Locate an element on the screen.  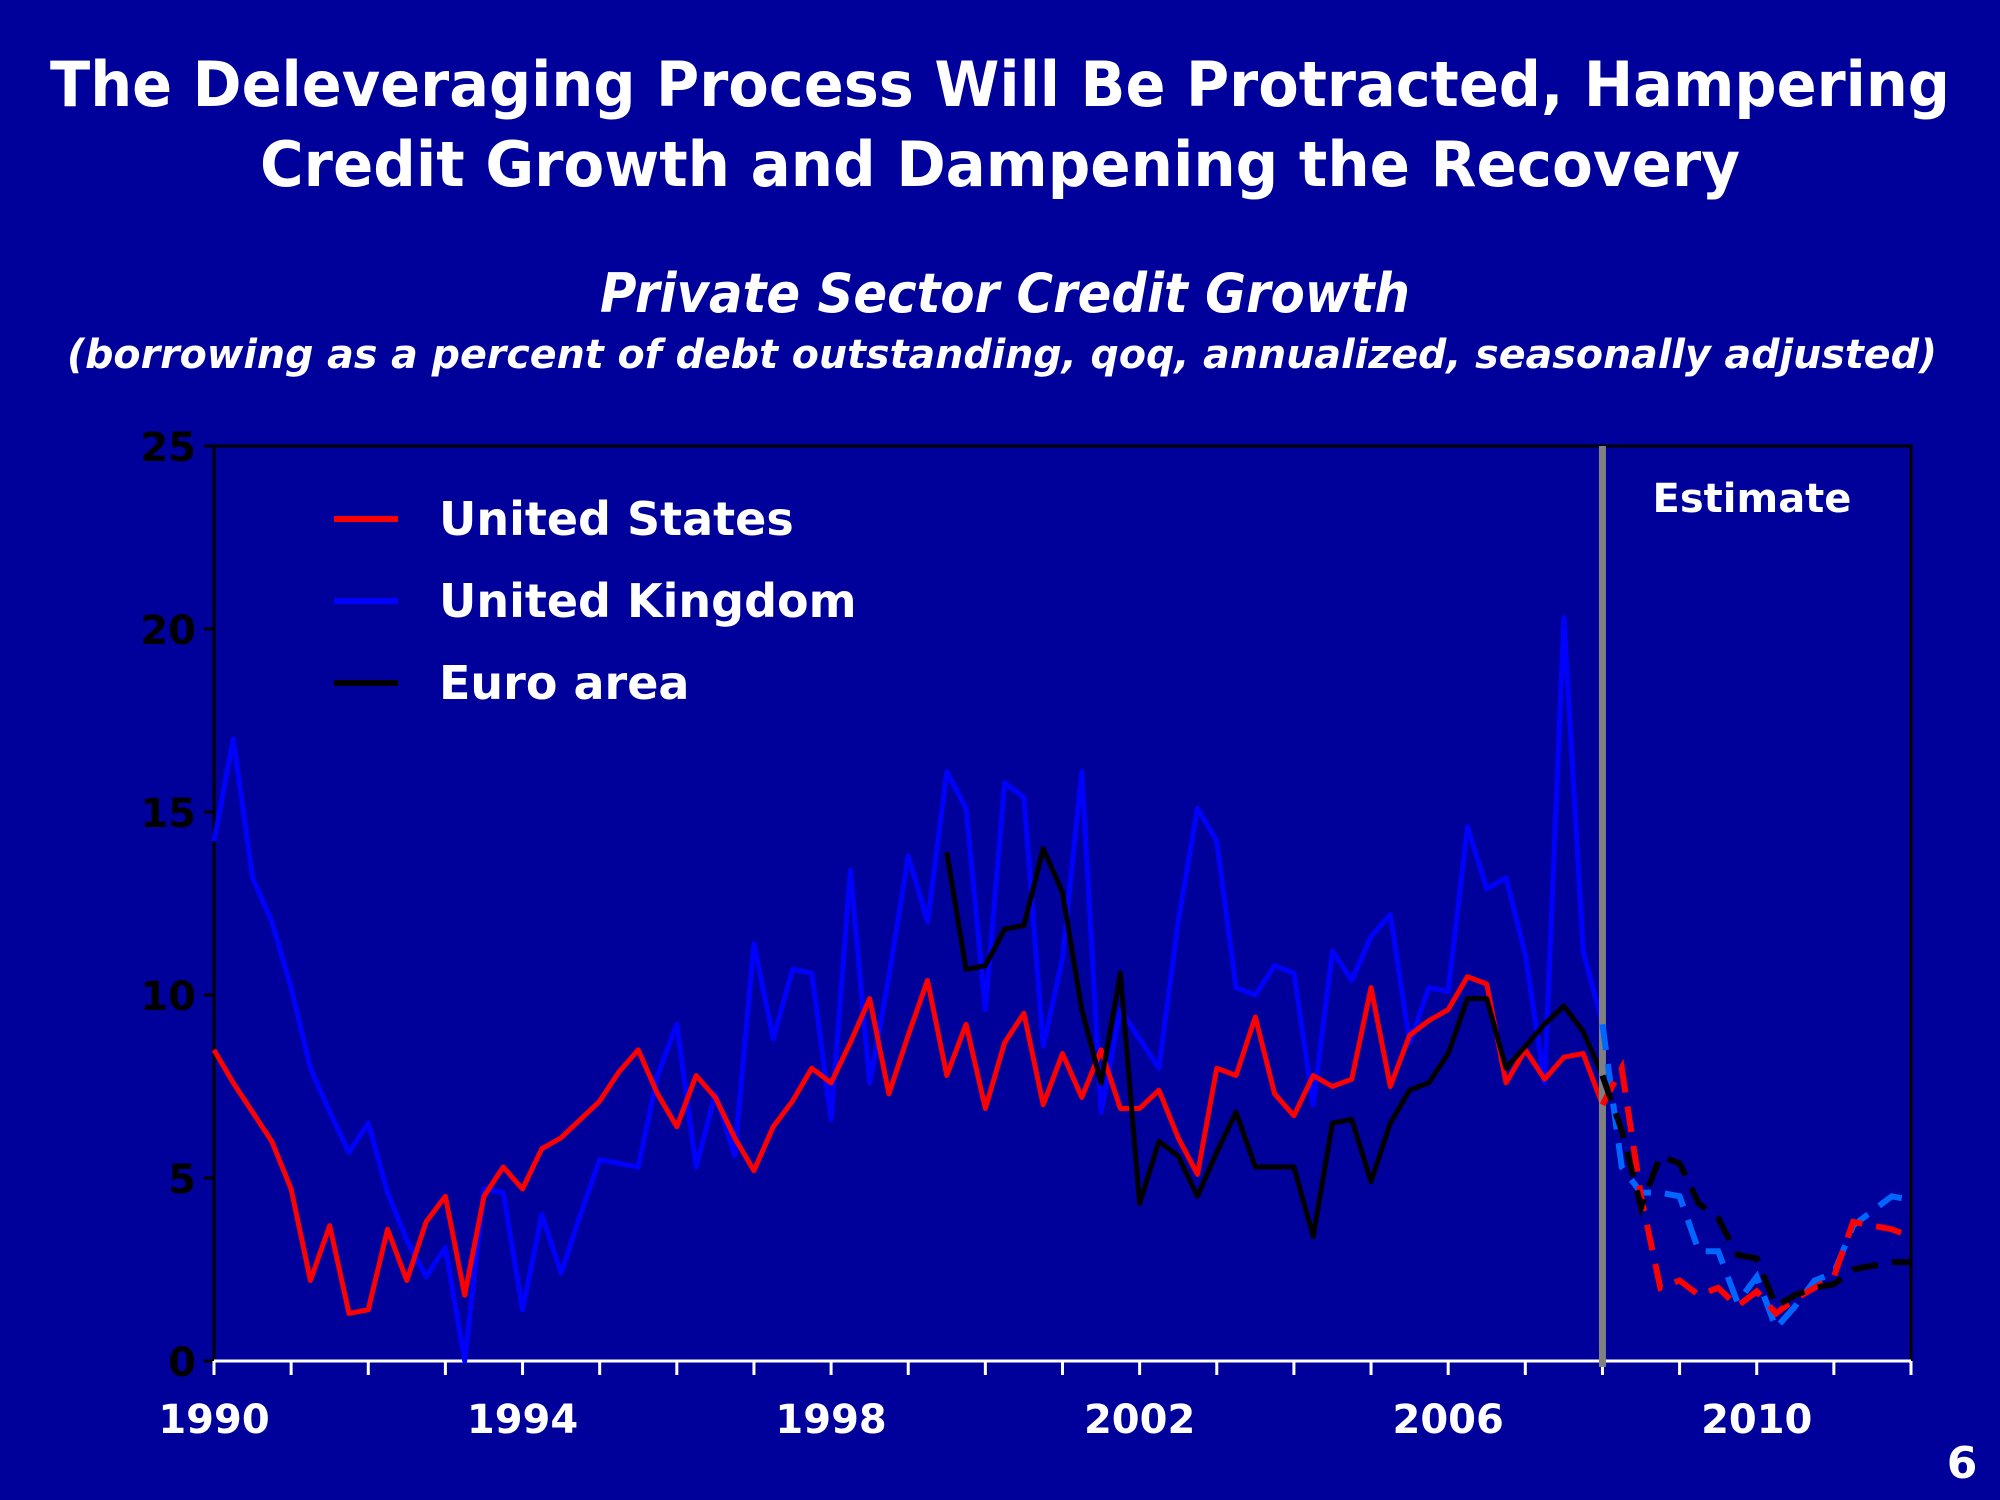
y-tick-label: 5 is located at coordinates (182, 1180).